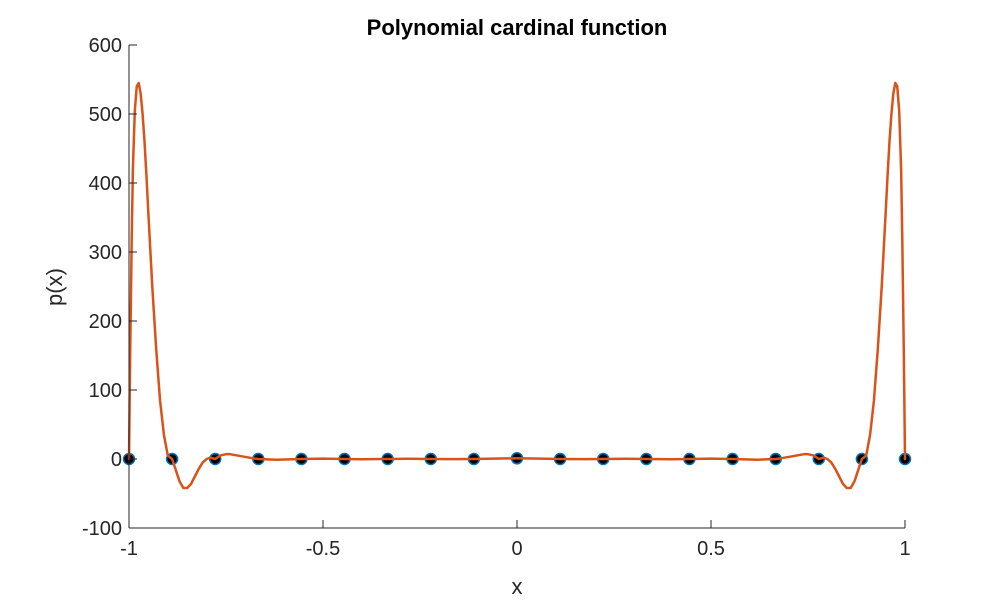 This screenshot has height=600, width=1000. Describe the element at coordinates (116, 460) in the screenshot. I see `y-tick-label: 0` at that location.